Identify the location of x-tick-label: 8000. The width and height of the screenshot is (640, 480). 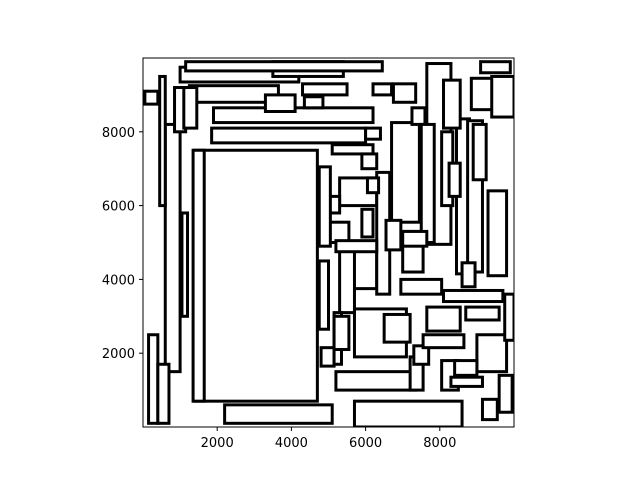
(439, 443).